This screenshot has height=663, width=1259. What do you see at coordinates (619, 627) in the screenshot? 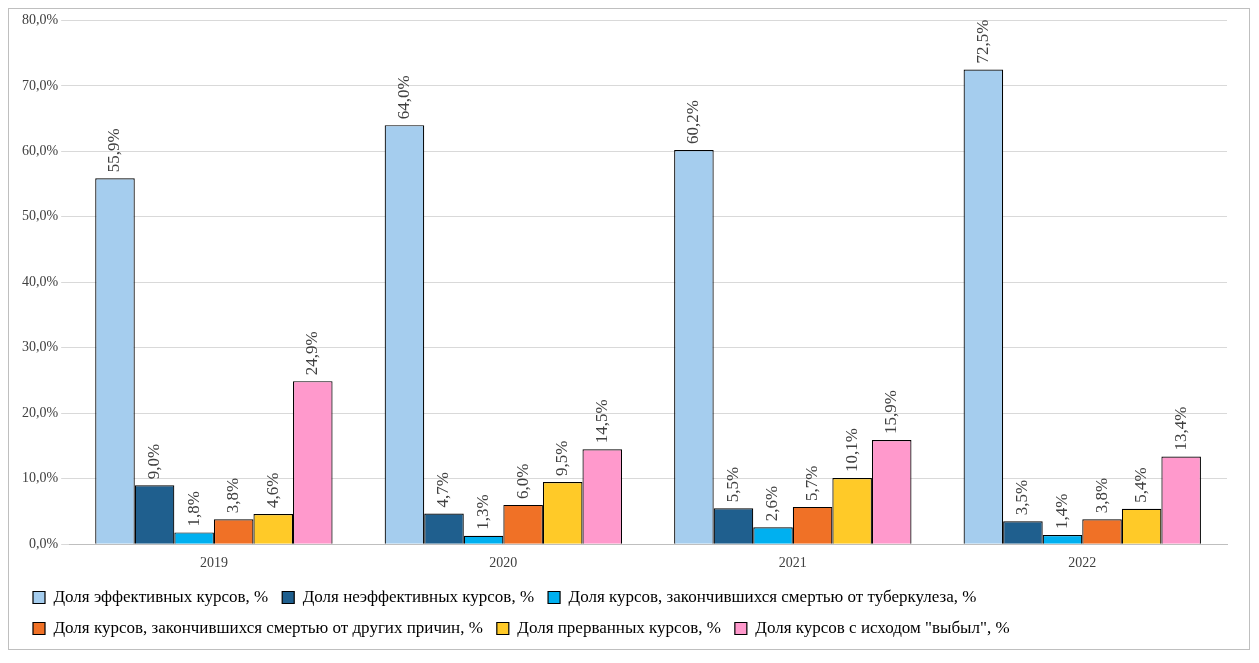
I see `legend-label: Доля прерванных курсов, %` at bounding box center [619, 627].